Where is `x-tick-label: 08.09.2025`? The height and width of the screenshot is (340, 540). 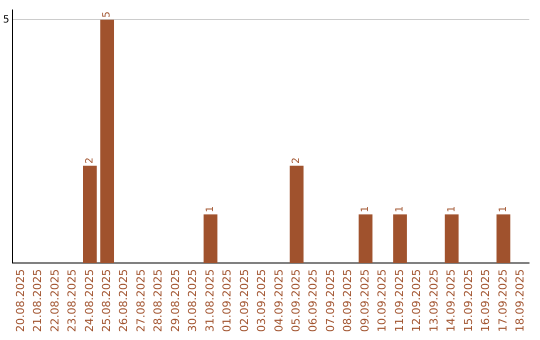
x-tick-label: 08.09.2025 is located at coordinates (347, 300).